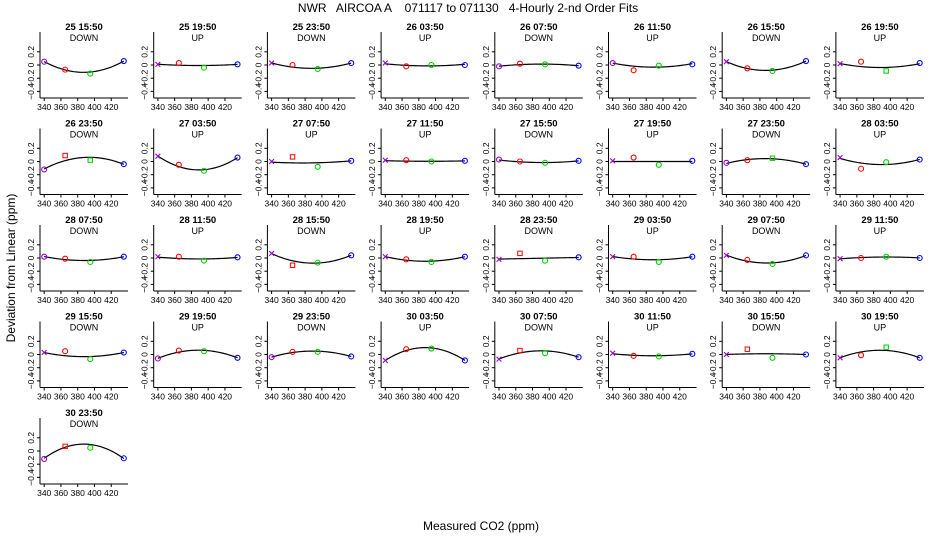 This screenshot has width=936, height=540. I want to click on panel-title: 27 23:50, so click(766, 124).